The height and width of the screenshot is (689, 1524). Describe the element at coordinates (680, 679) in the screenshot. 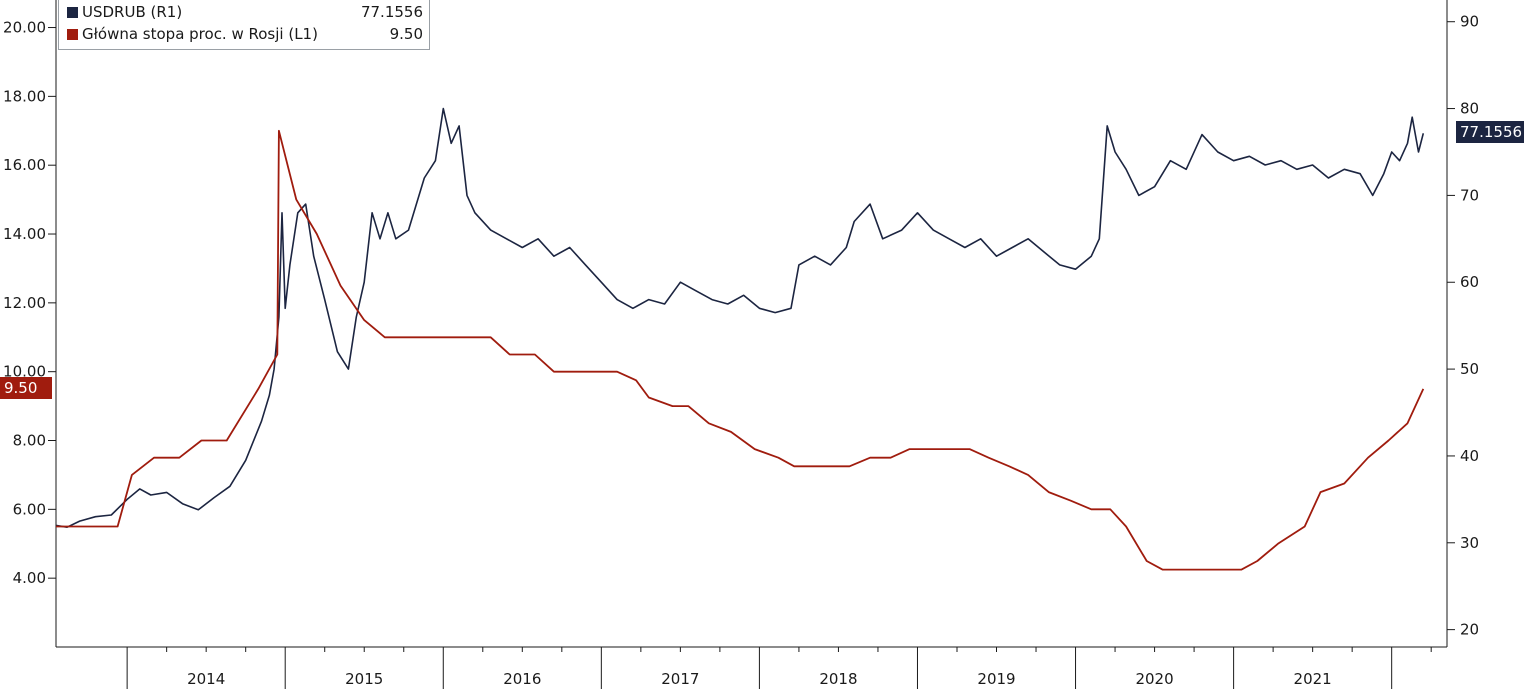

I see `year-label: 2017` at that location.